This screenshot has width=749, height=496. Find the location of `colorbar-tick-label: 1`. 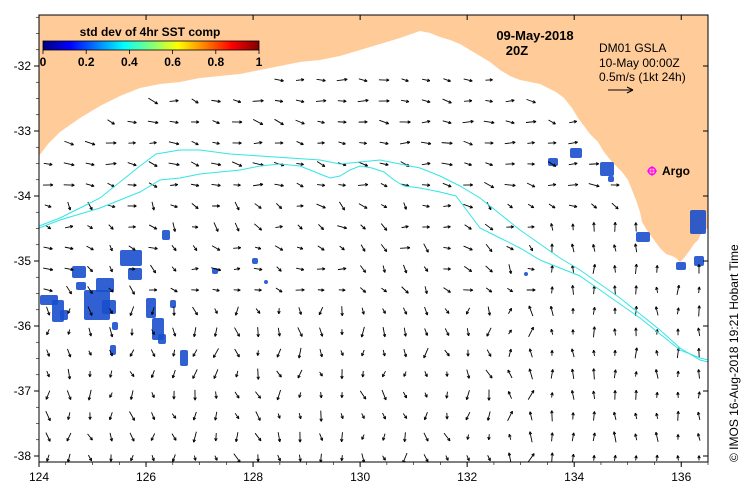

colorbar-tick-label: 1 is located at coordinates (259, 62).